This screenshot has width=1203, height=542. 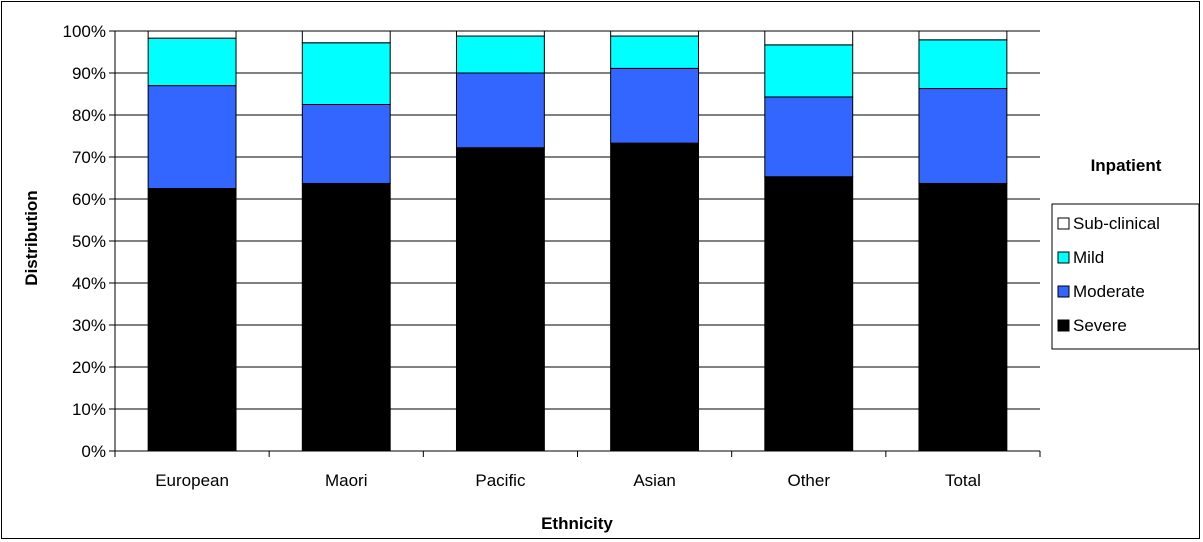 What do you see at coordinates (500, 480) in the screenshot?
I see `x-tick-label: Pacific` at bounding box center [500, 480].